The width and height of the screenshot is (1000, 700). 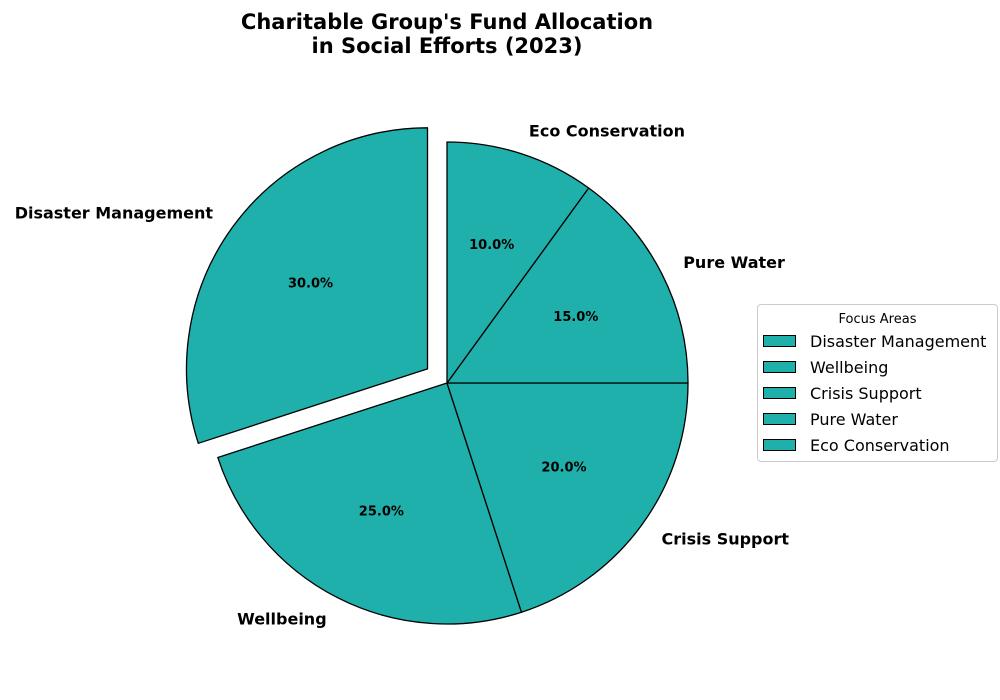 What do you see at coordinates (725, 538) in the screenshot?
I see `slice-category-label: Crisis Support` at bounding box center [725, 538].